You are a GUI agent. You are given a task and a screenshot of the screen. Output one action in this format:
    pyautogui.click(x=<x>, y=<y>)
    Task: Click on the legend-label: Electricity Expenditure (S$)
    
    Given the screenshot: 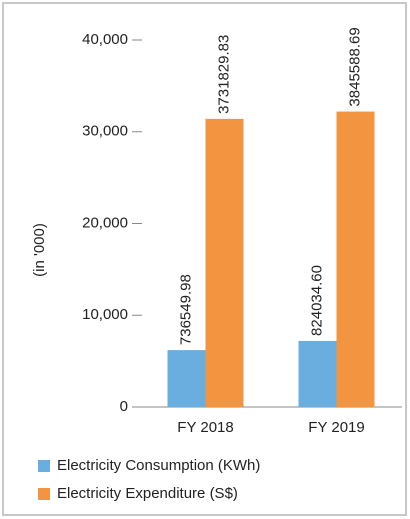 What is the action you would take?
    pyautogui.click(x=147, y=493)
    